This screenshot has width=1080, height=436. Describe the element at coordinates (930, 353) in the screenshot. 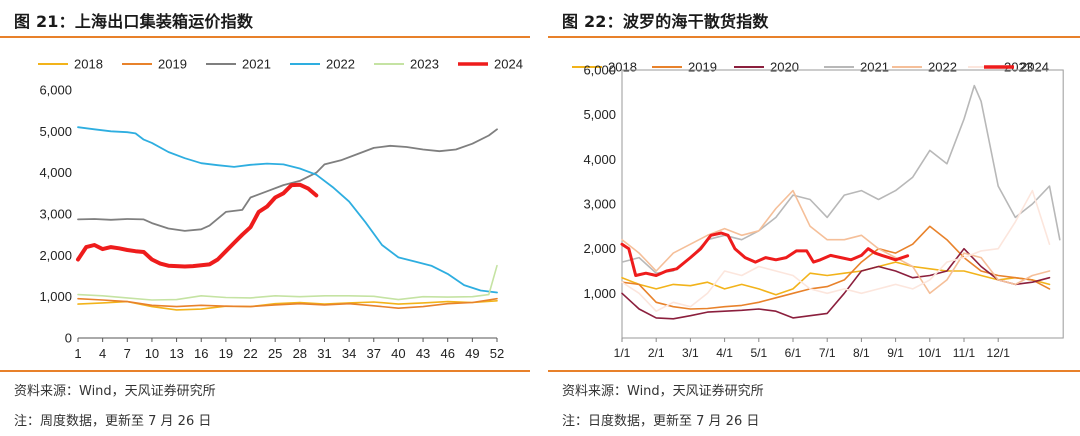

I see `x-tick-label: 10/1` at that location.